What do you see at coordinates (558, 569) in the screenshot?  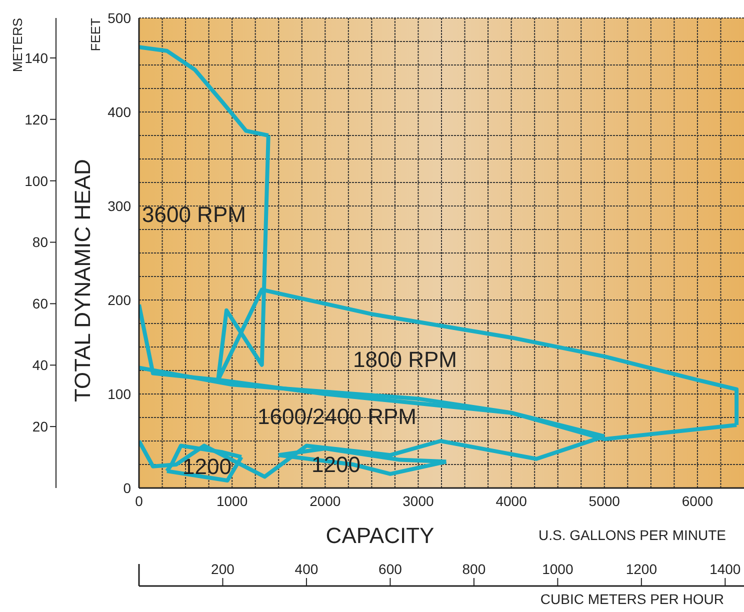 I see `x2-tick-label: 1000` at bounding box center [558, 569].